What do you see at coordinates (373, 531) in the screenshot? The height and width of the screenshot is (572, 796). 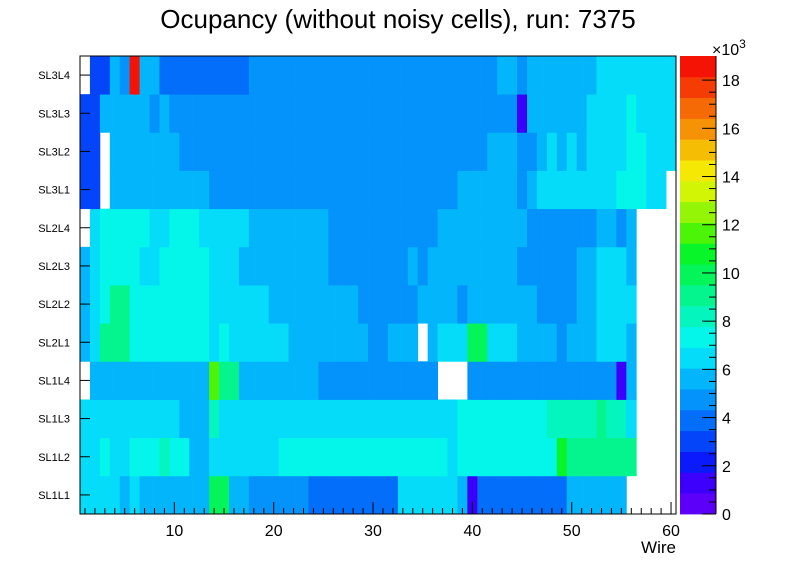 I see `x-tick-label: 30` at bounding box center [373, 531].